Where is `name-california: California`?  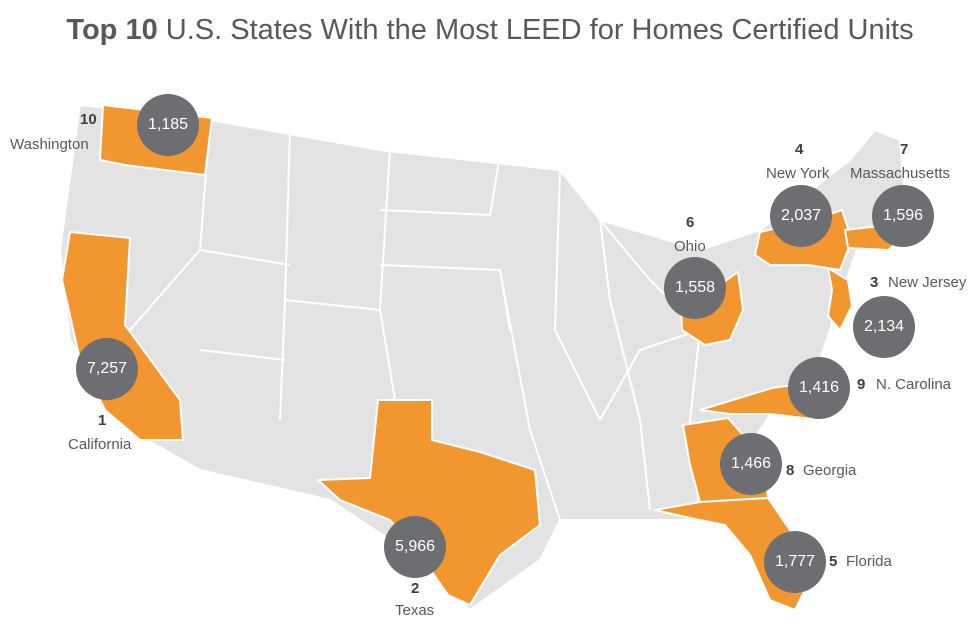 name-california: California is located at coordinates (100, 444).